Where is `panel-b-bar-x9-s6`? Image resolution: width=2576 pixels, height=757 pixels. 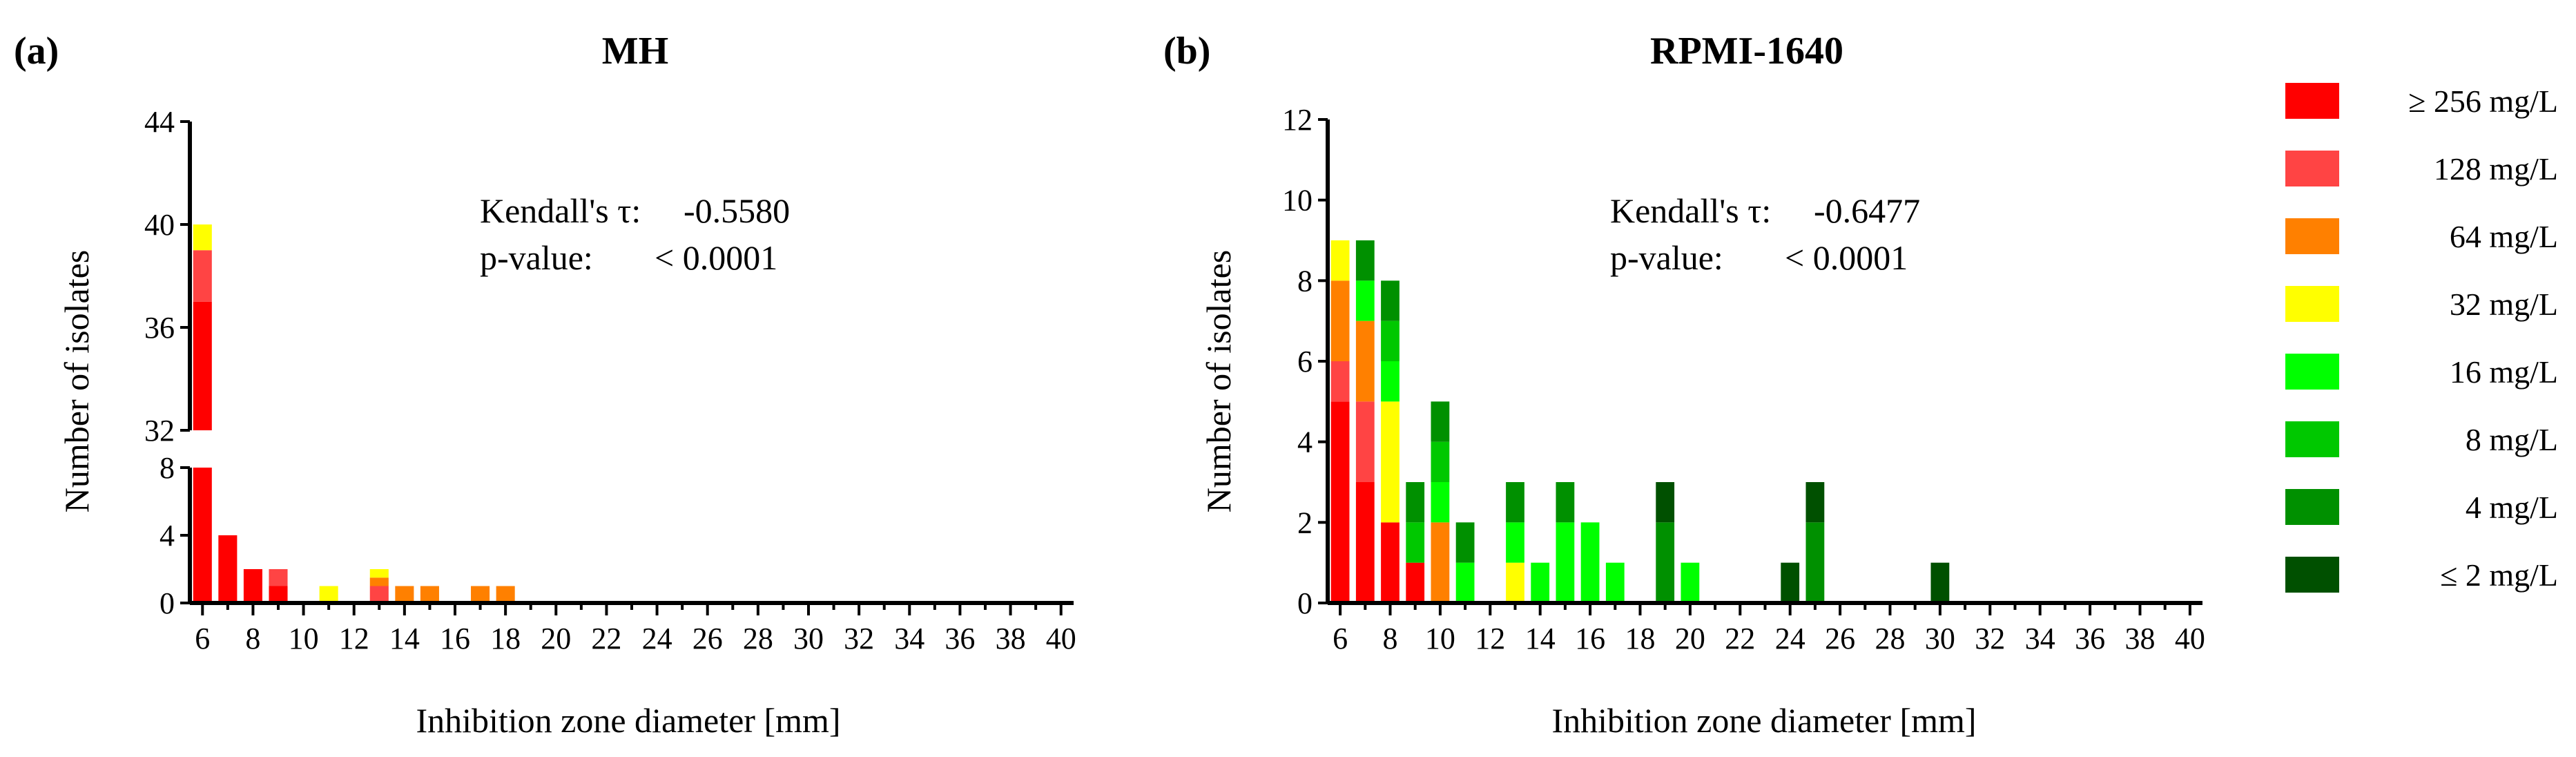
panel-b-bar-x9-s6 is located at coordinates (1416, 503).